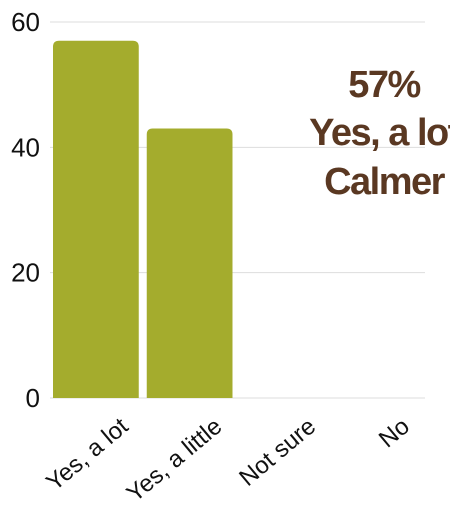 The width and height of the screenshot is (450, 524). What do you see at coordinates (175, 460) in the screenshot?
I see `x-category-label: Yes, a little` at bounding box center [175, 460].